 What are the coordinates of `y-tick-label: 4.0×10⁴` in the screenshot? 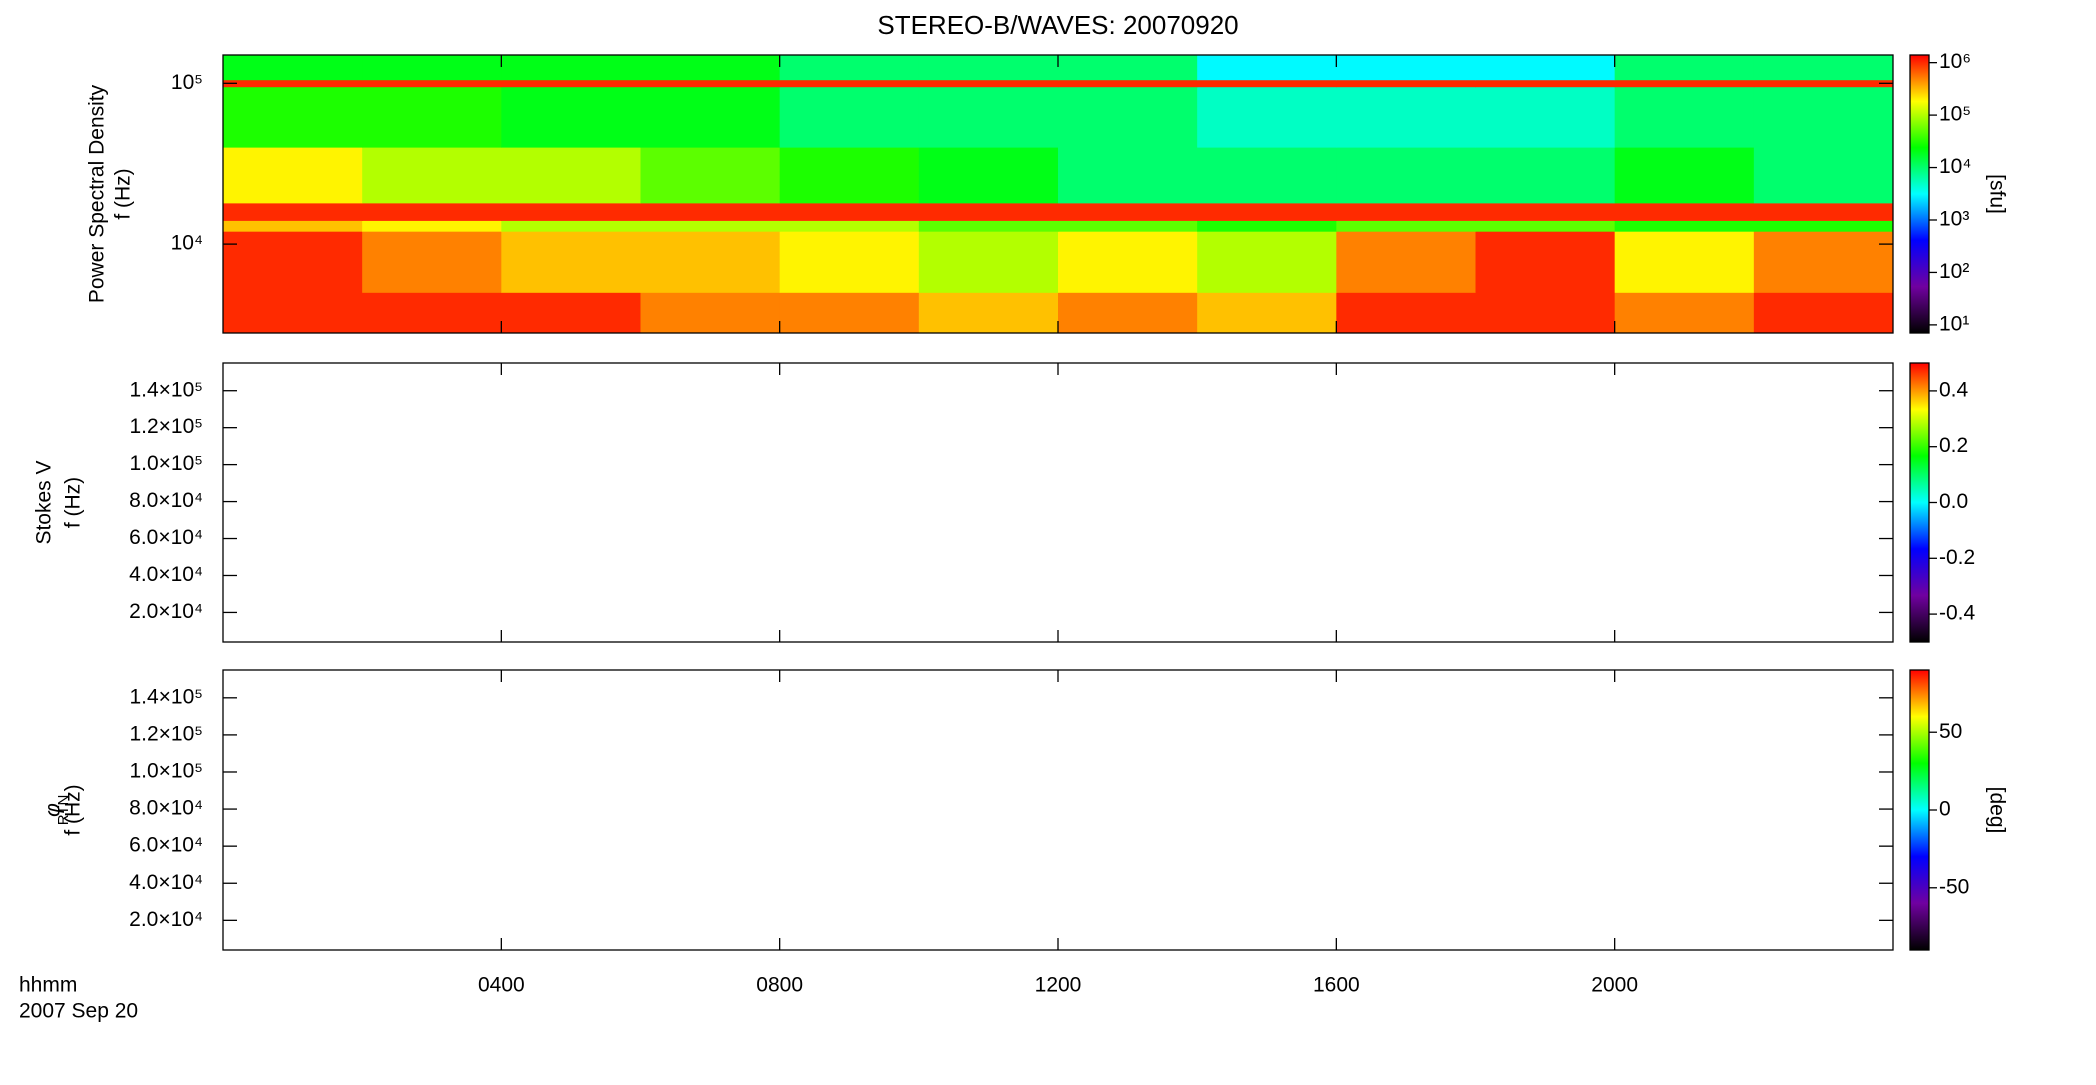 It's located at (166, 882).